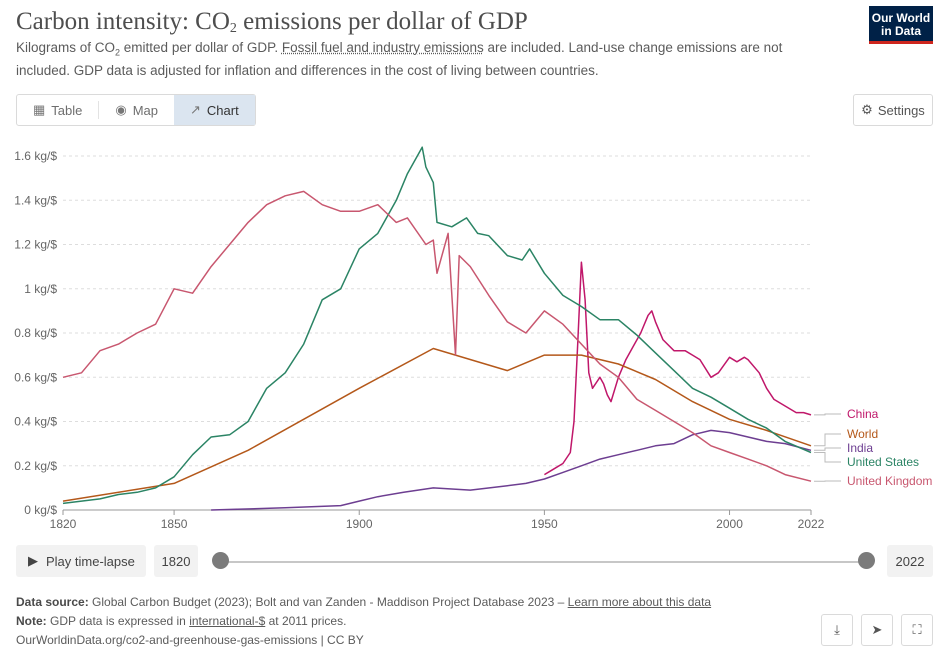 This screenshot has width=941, height=651. What do you see at coordinates (33, 560) in the screenshot?
I see `play-icon: ▶` at bounding box center [33, 560].